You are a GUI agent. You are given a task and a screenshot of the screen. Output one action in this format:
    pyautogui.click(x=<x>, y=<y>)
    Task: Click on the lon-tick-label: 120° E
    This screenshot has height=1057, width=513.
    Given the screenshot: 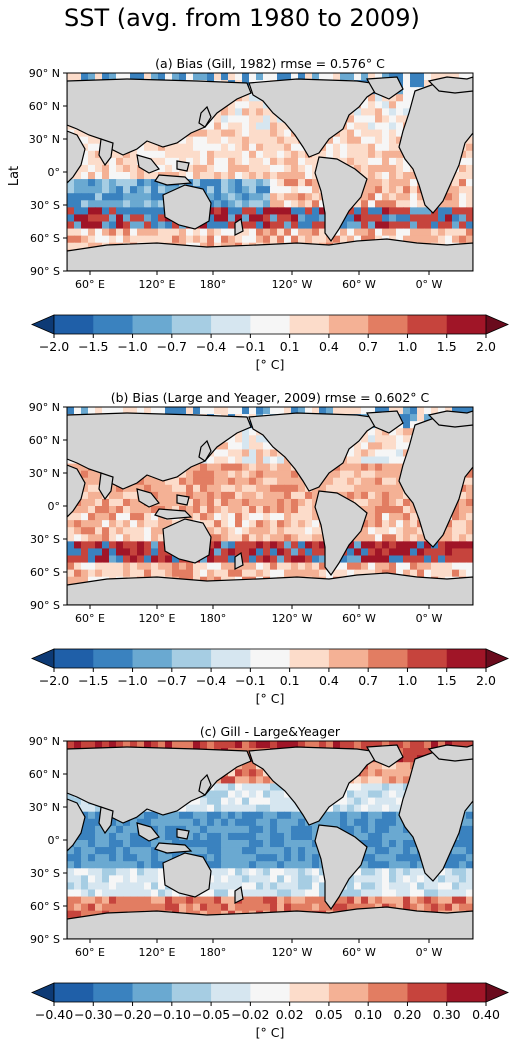 What is the action you would take?
    pyautogui.click(x=157, y=618)
    